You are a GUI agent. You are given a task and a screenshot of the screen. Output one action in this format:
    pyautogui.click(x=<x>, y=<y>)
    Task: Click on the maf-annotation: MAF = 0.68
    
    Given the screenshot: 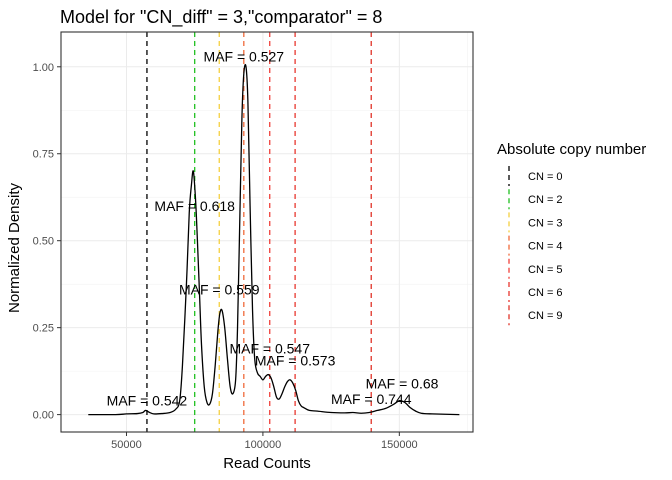 What is the action you would take?
    pyautogui.click(x=402, y=383)
    